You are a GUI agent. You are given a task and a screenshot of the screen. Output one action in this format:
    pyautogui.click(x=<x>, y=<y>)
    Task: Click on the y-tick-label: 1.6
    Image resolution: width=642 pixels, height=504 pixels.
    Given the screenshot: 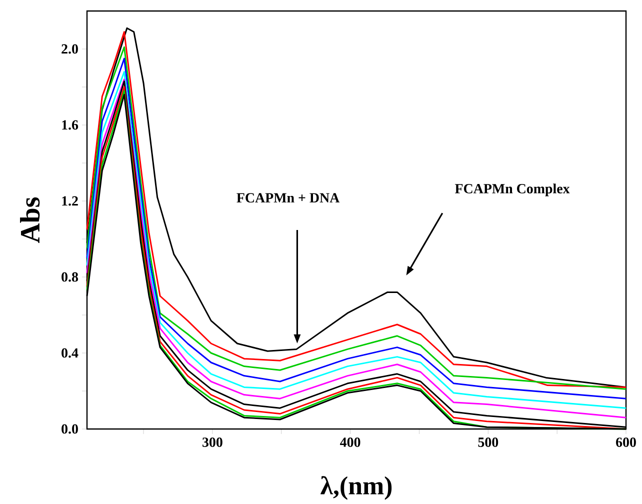 What is the action you would take?
    pyautogui.click(x=70, y=125)
    